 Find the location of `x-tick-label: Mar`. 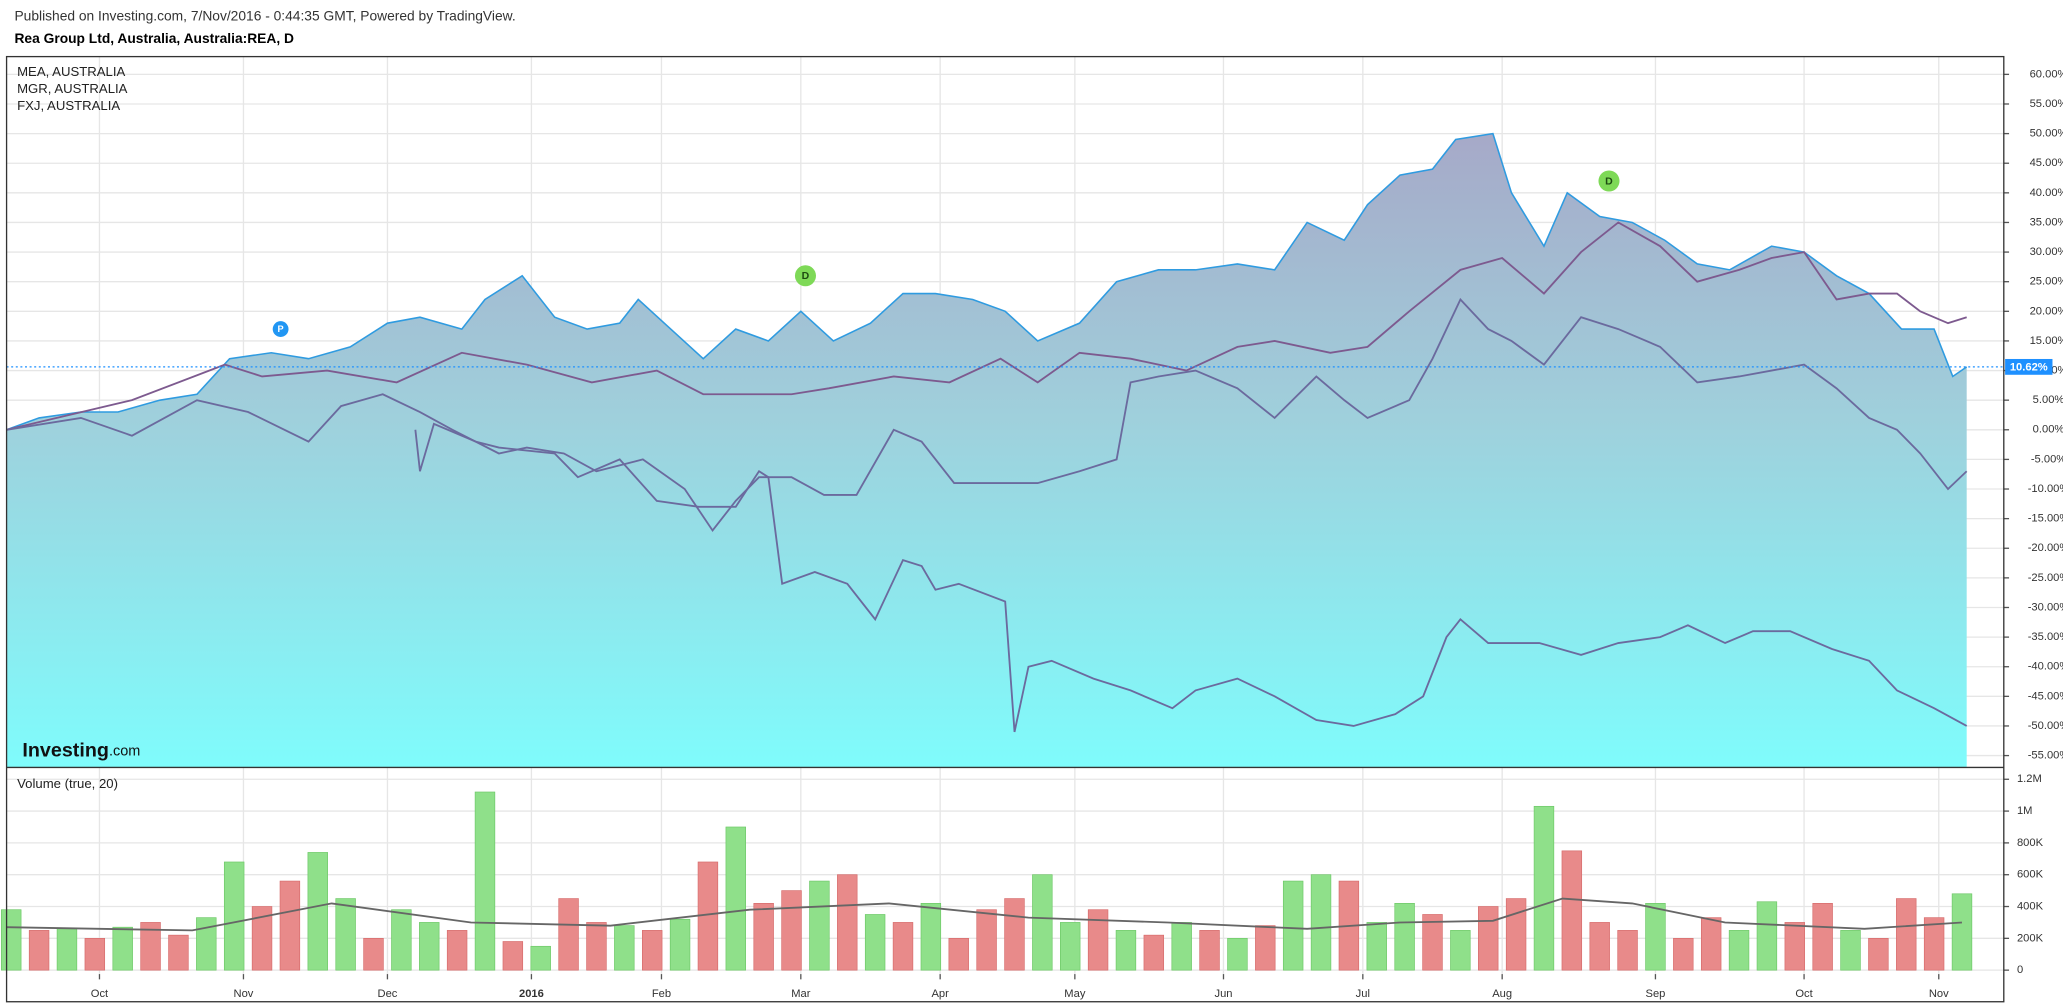

x-tick-label: Mar is located at coordinates (801, 994).